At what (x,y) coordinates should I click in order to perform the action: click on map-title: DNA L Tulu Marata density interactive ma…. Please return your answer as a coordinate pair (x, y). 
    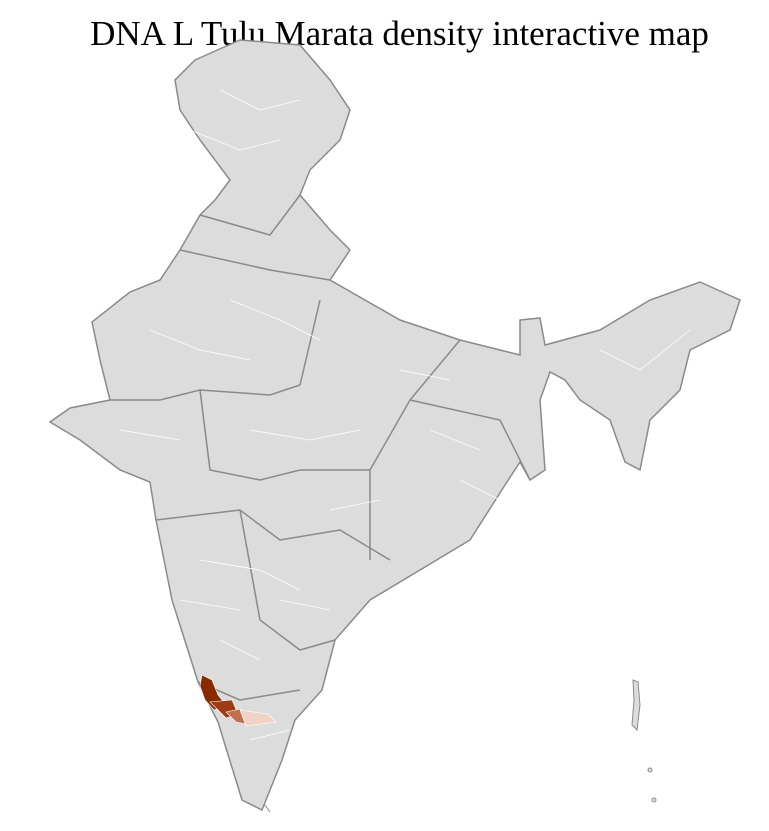
    Looking at the image, I should click on (399, 33).